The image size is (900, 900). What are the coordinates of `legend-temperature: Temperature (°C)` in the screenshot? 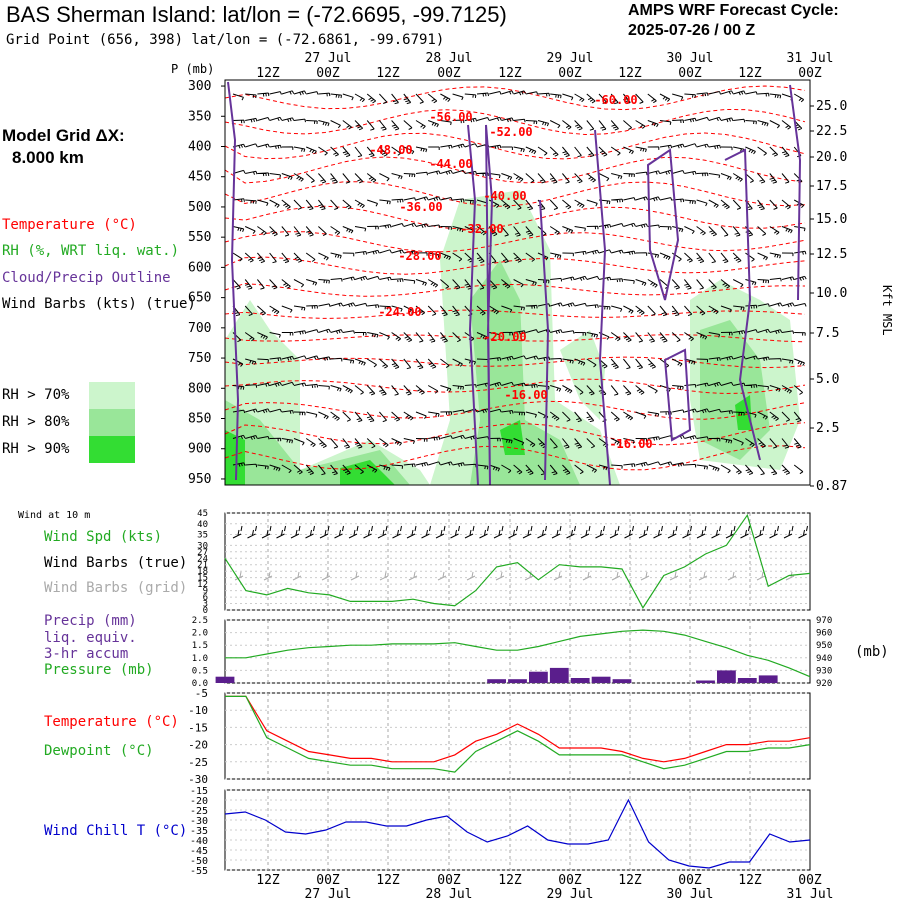 It's located at (69, 225).